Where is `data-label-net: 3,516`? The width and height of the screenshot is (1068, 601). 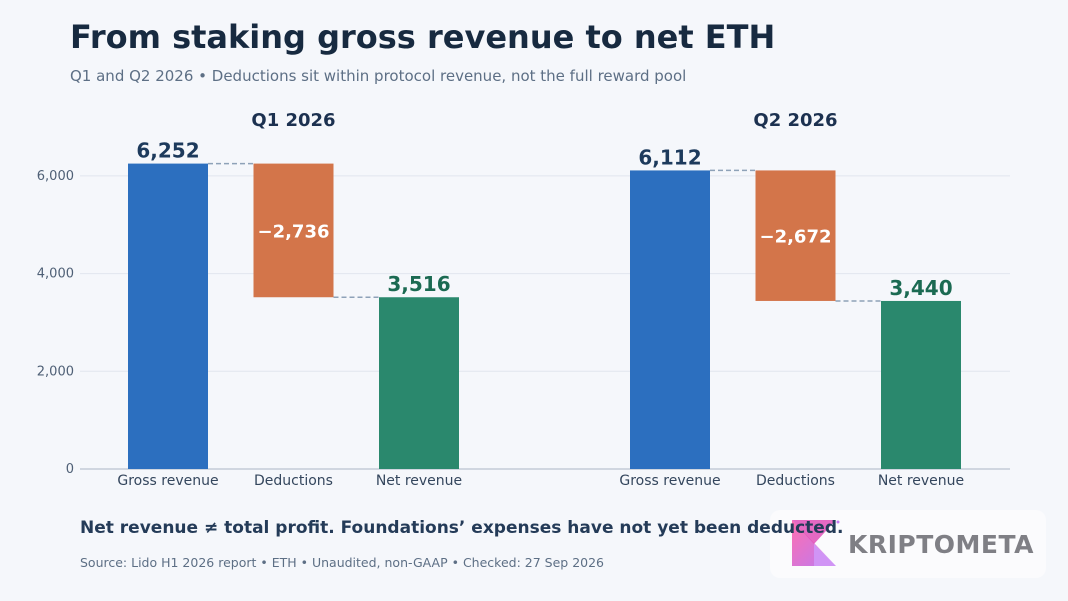
data-label-net: 3,516 is located at coordinates (418, 284).